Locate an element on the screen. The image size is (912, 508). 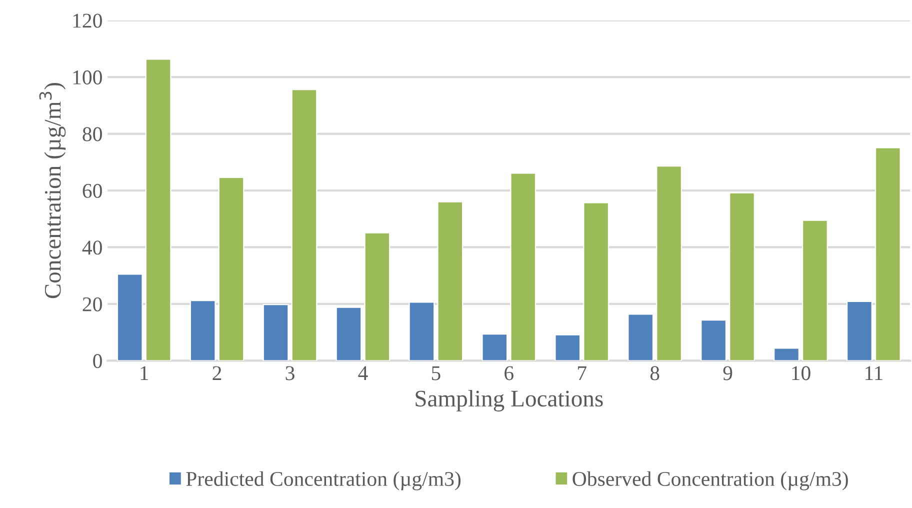
x-tick-label: 2 is located at coordinates (217, 373).